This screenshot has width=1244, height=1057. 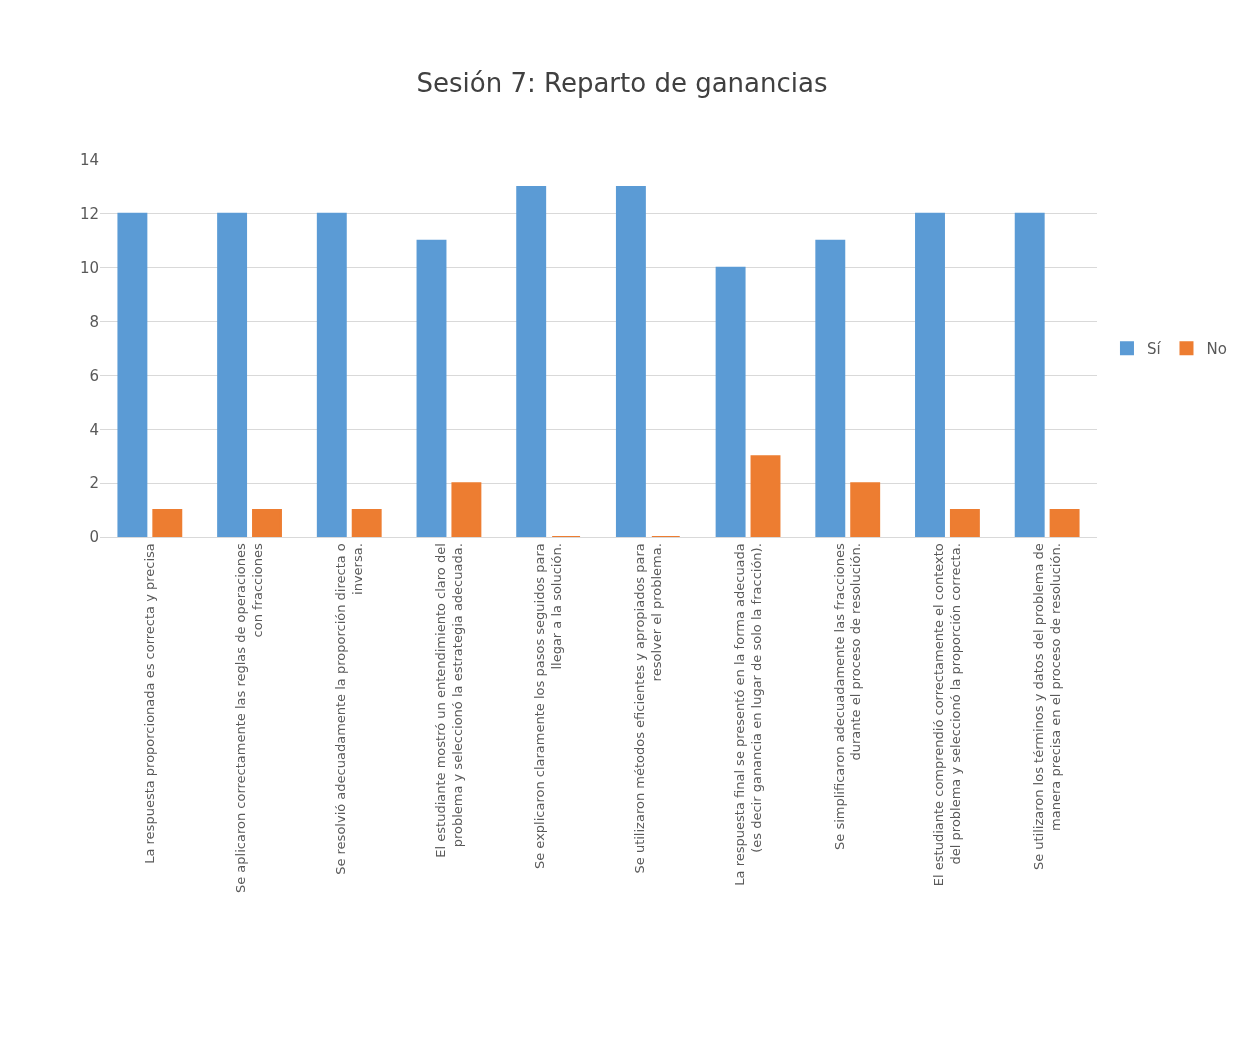 I want to click on x-tick-label: El estudiante comprendió correctamente el contexto del problema y seleccionó la proporción correcta., so click(x=947, y=715).